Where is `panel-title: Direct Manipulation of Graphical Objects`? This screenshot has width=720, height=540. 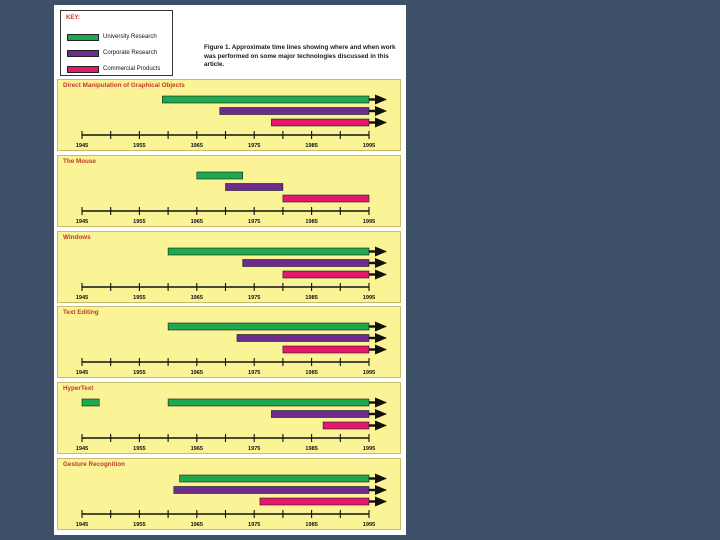
panel-title: Direct Manipulation of Graphical Objects is located at coordinates (124, 85).